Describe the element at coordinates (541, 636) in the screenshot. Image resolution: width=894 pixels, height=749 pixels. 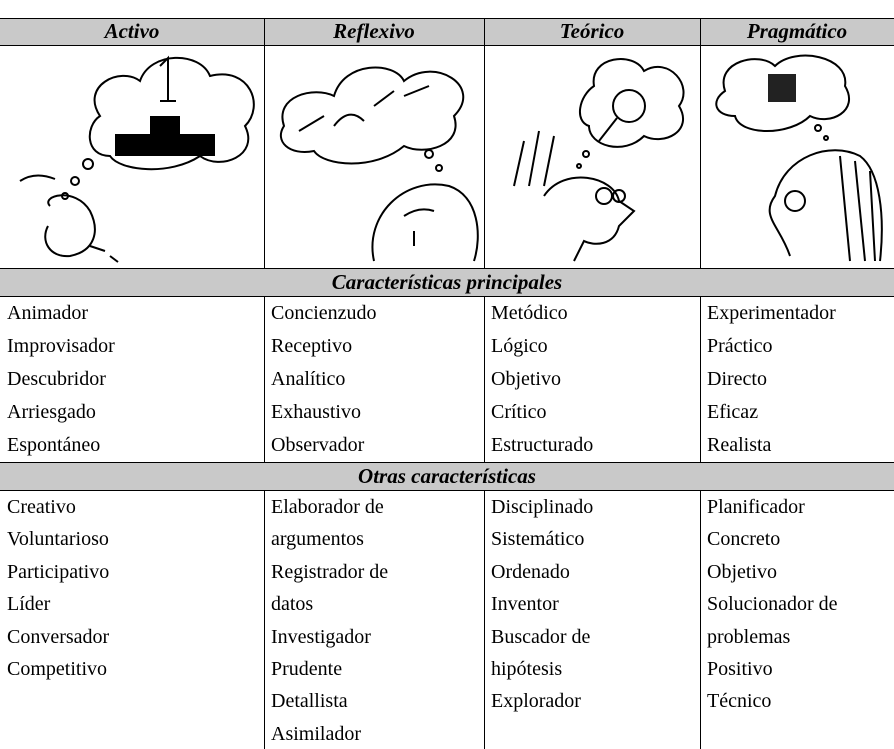
I see `cell-text: Buscador de` at that location.